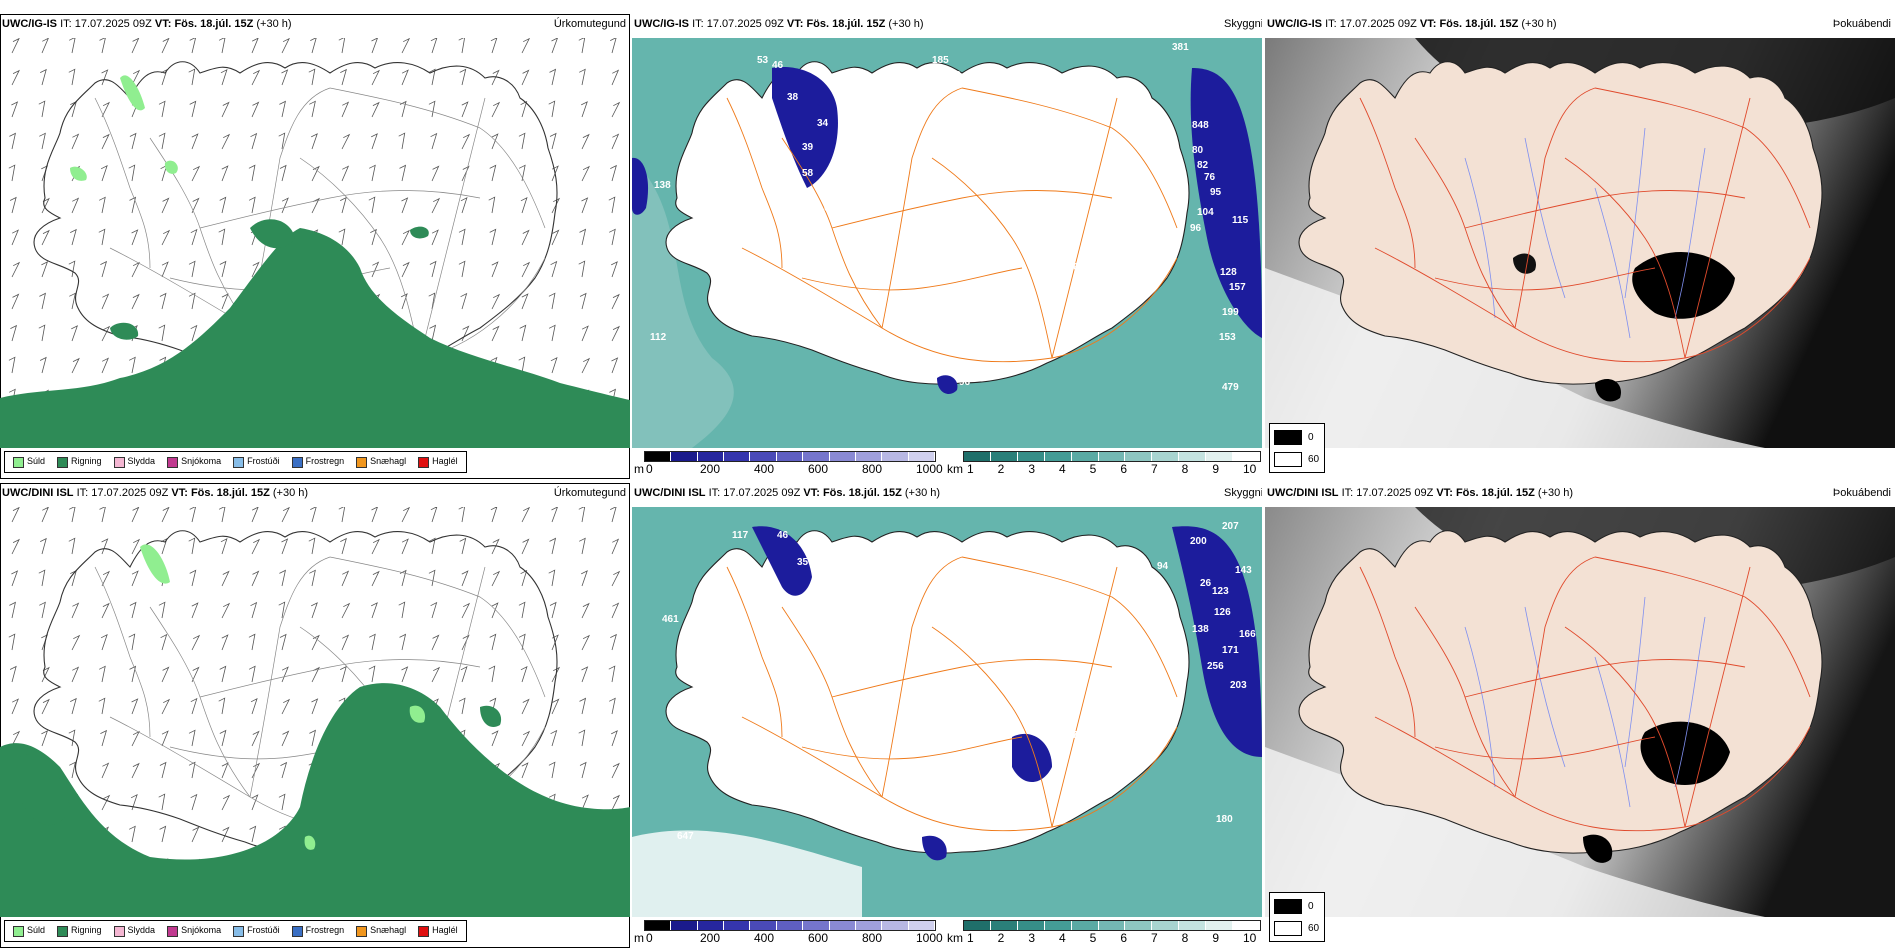  What do you see at coordinates (838, 157) in the screenshot?
I see `cloud-height-label: 48` at bounding box center [838, 157].